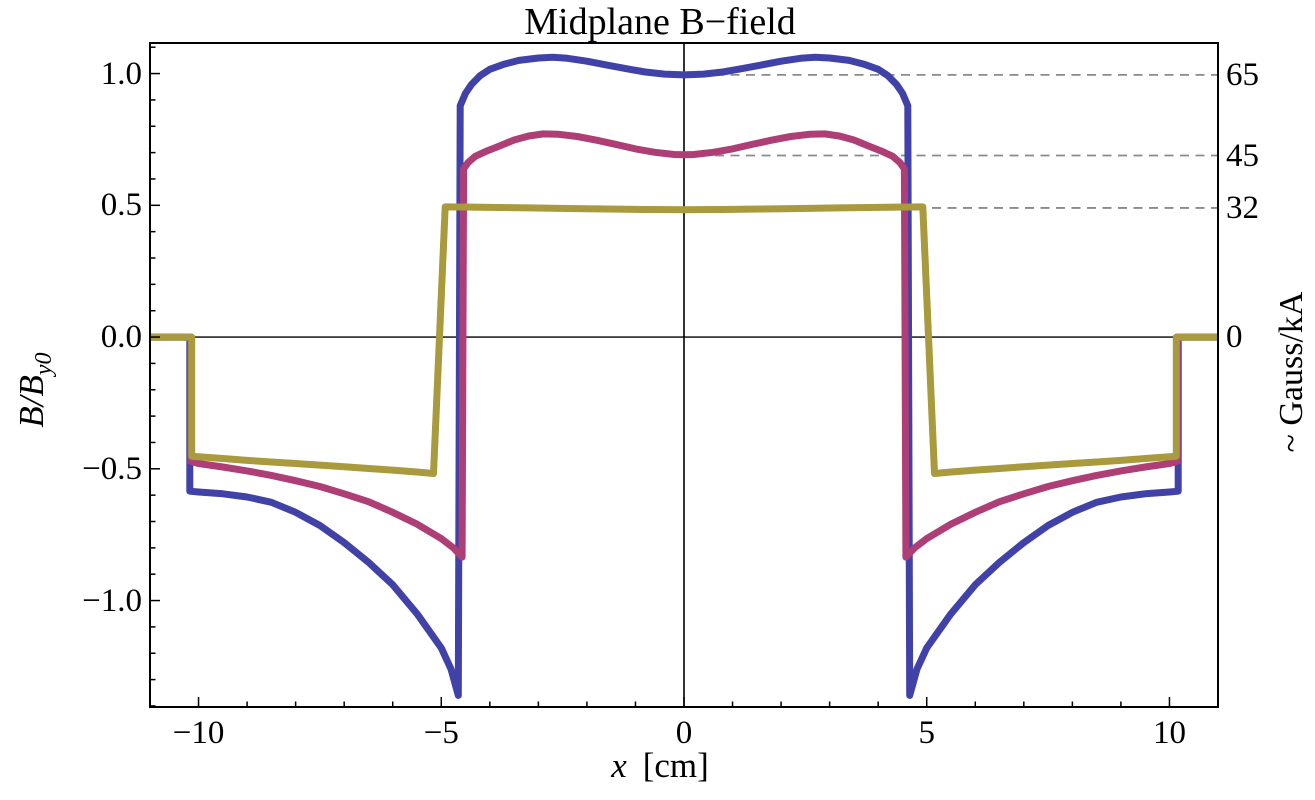  I want to click on right-axis-tick-label: 65, so click(1242, 74).